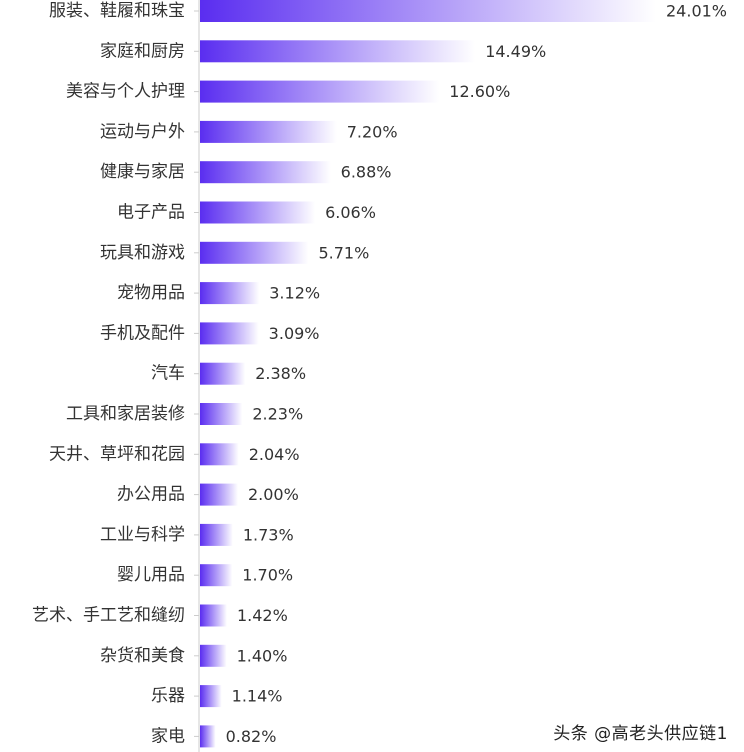  What do you see at coordinates (151, 213) in the screenshot?
I see `category-label: 电子产品` at bounding box center [151, 213].